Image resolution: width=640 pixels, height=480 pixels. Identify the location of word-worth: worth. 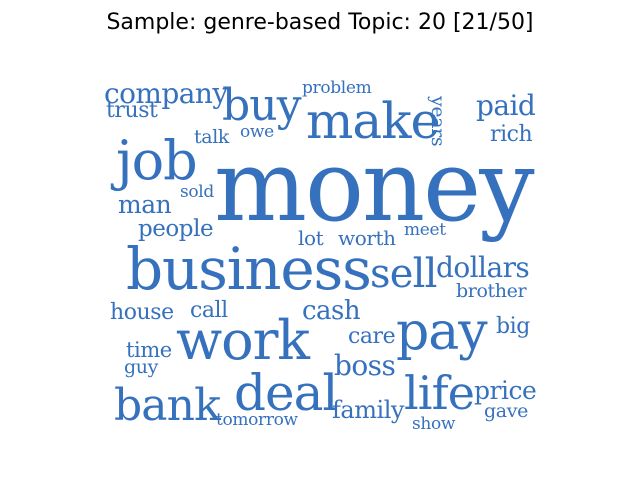
(367, 238).